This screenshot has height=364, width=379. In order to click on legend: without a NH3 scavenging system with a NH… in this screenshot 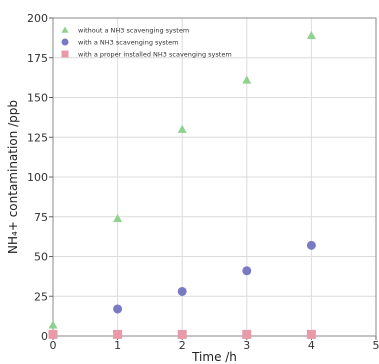, I will do `click(146, 42)`.